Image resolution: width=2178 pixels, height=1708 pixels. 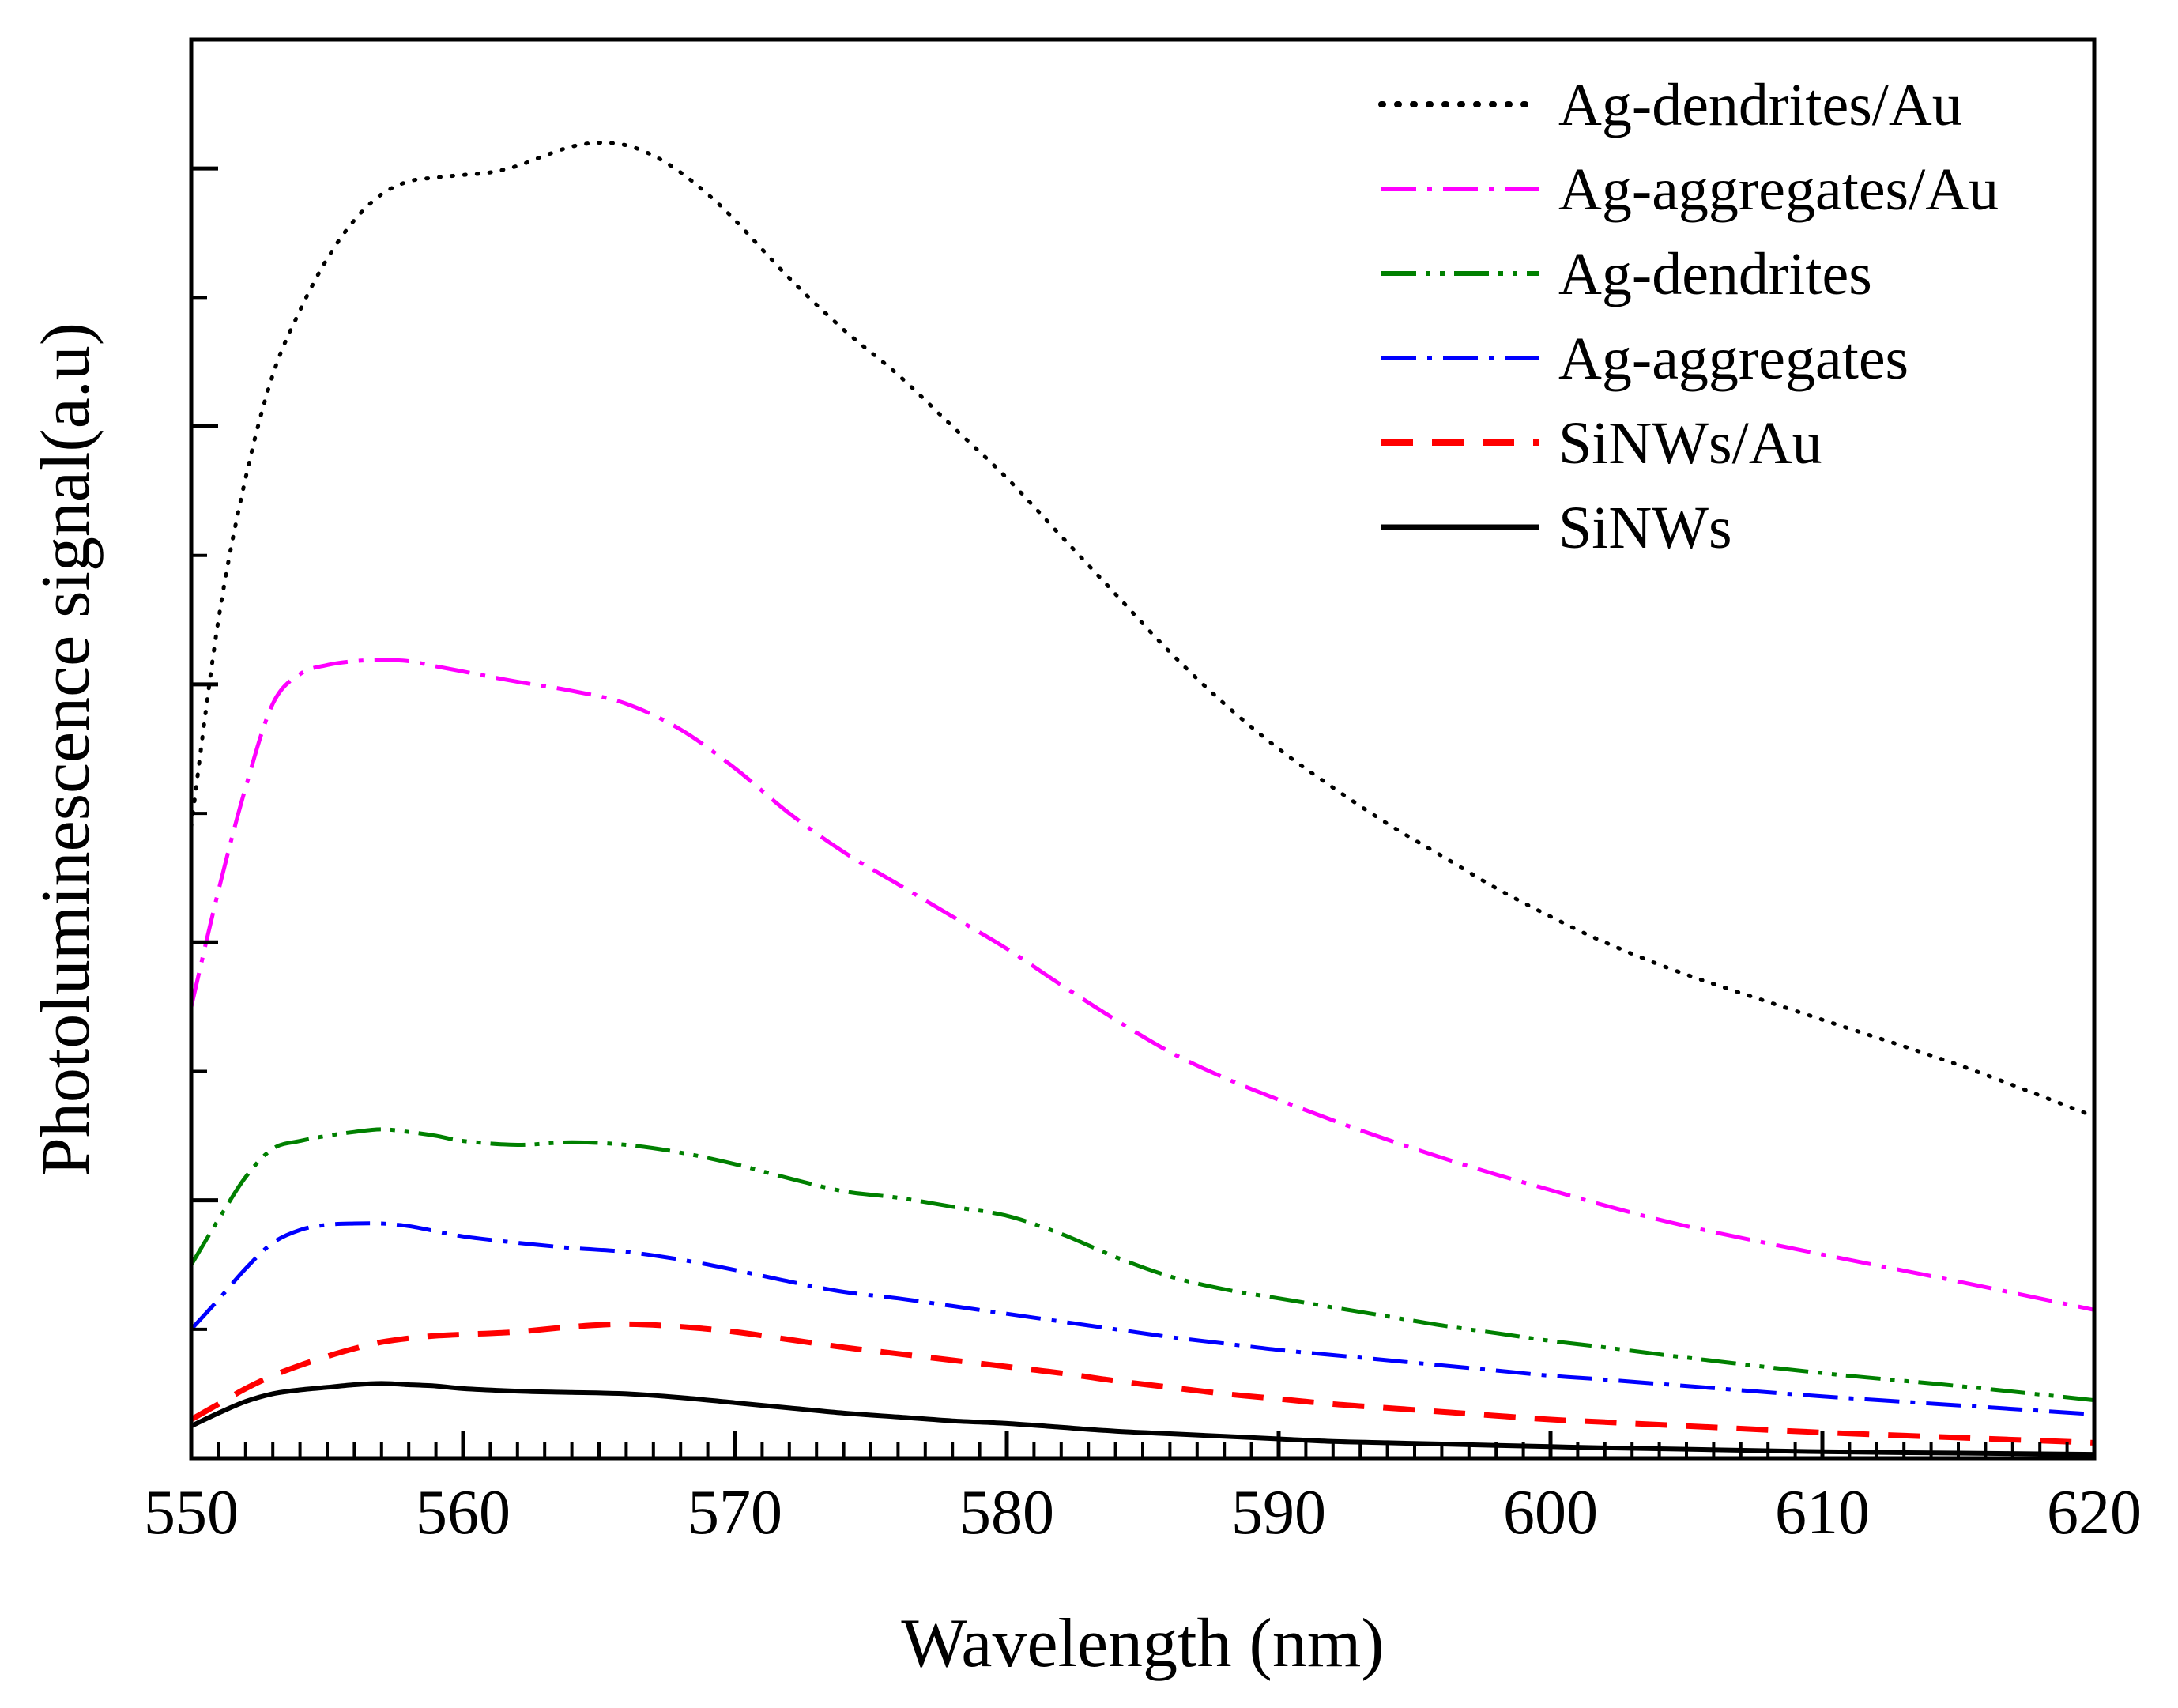 What do you see at coordinates (204, 748) in the screenshot?
I see `y-axis-ticks` at bounding box center [204, 748].